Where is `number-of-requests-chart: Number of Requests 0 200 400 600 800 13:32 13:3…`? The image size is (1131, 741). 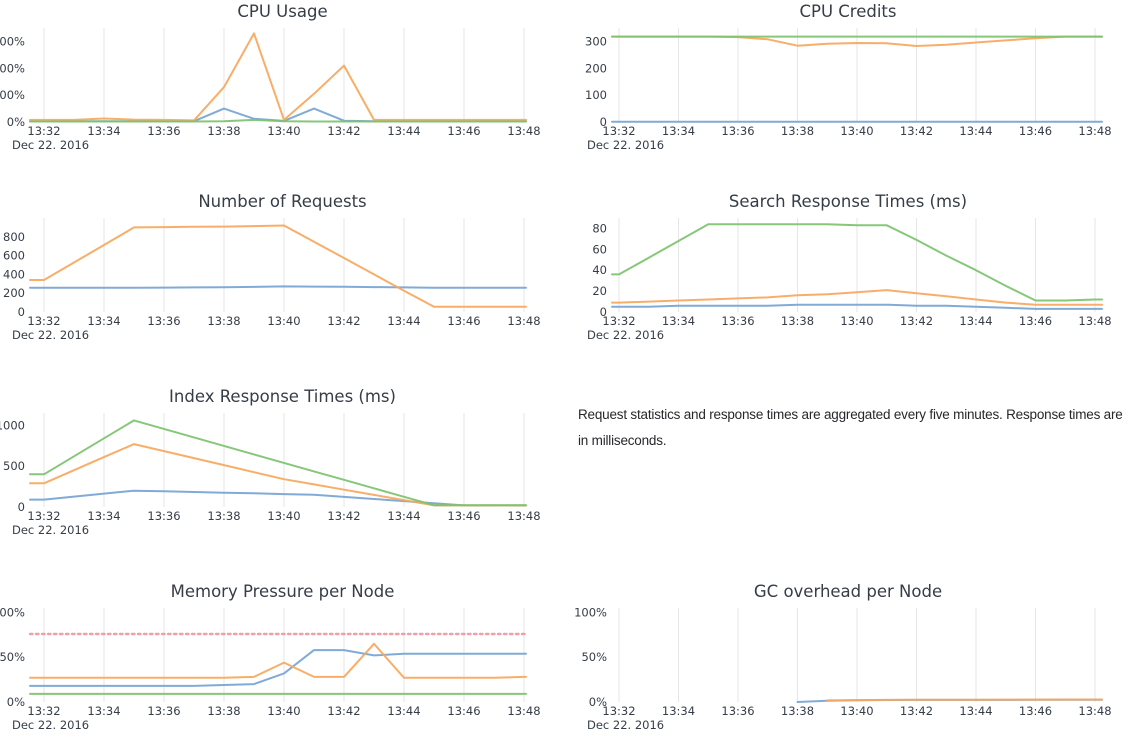 number-of-requests-chart: Number of Requests 0 200 400 600 800 13:32 13:3… is located at coordinates (282, 270).